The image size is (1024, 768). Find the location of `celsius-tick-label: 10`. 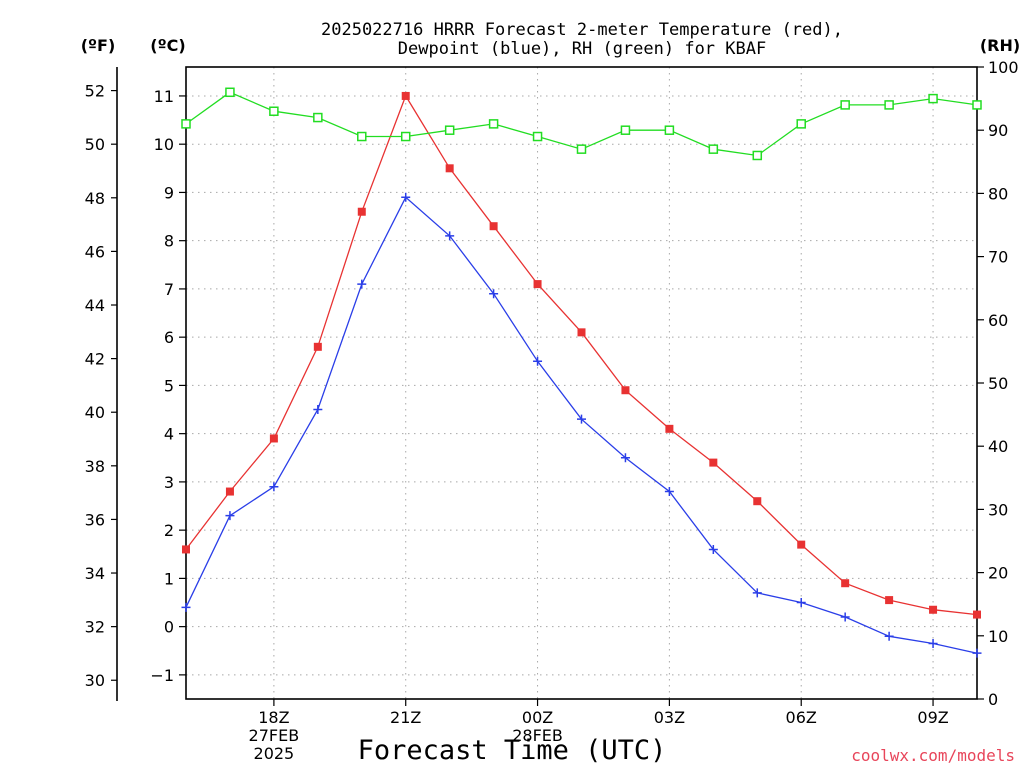

celsius-tick-label: 10 is located at coordinates (164, 144).